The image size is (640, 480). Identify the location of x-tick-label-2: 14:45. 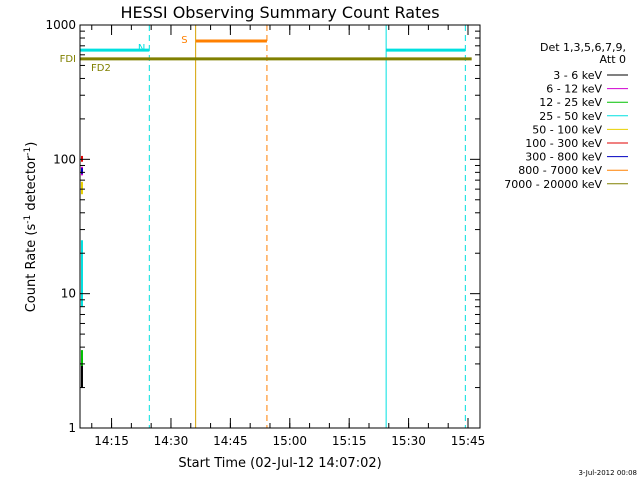
(230, 441).